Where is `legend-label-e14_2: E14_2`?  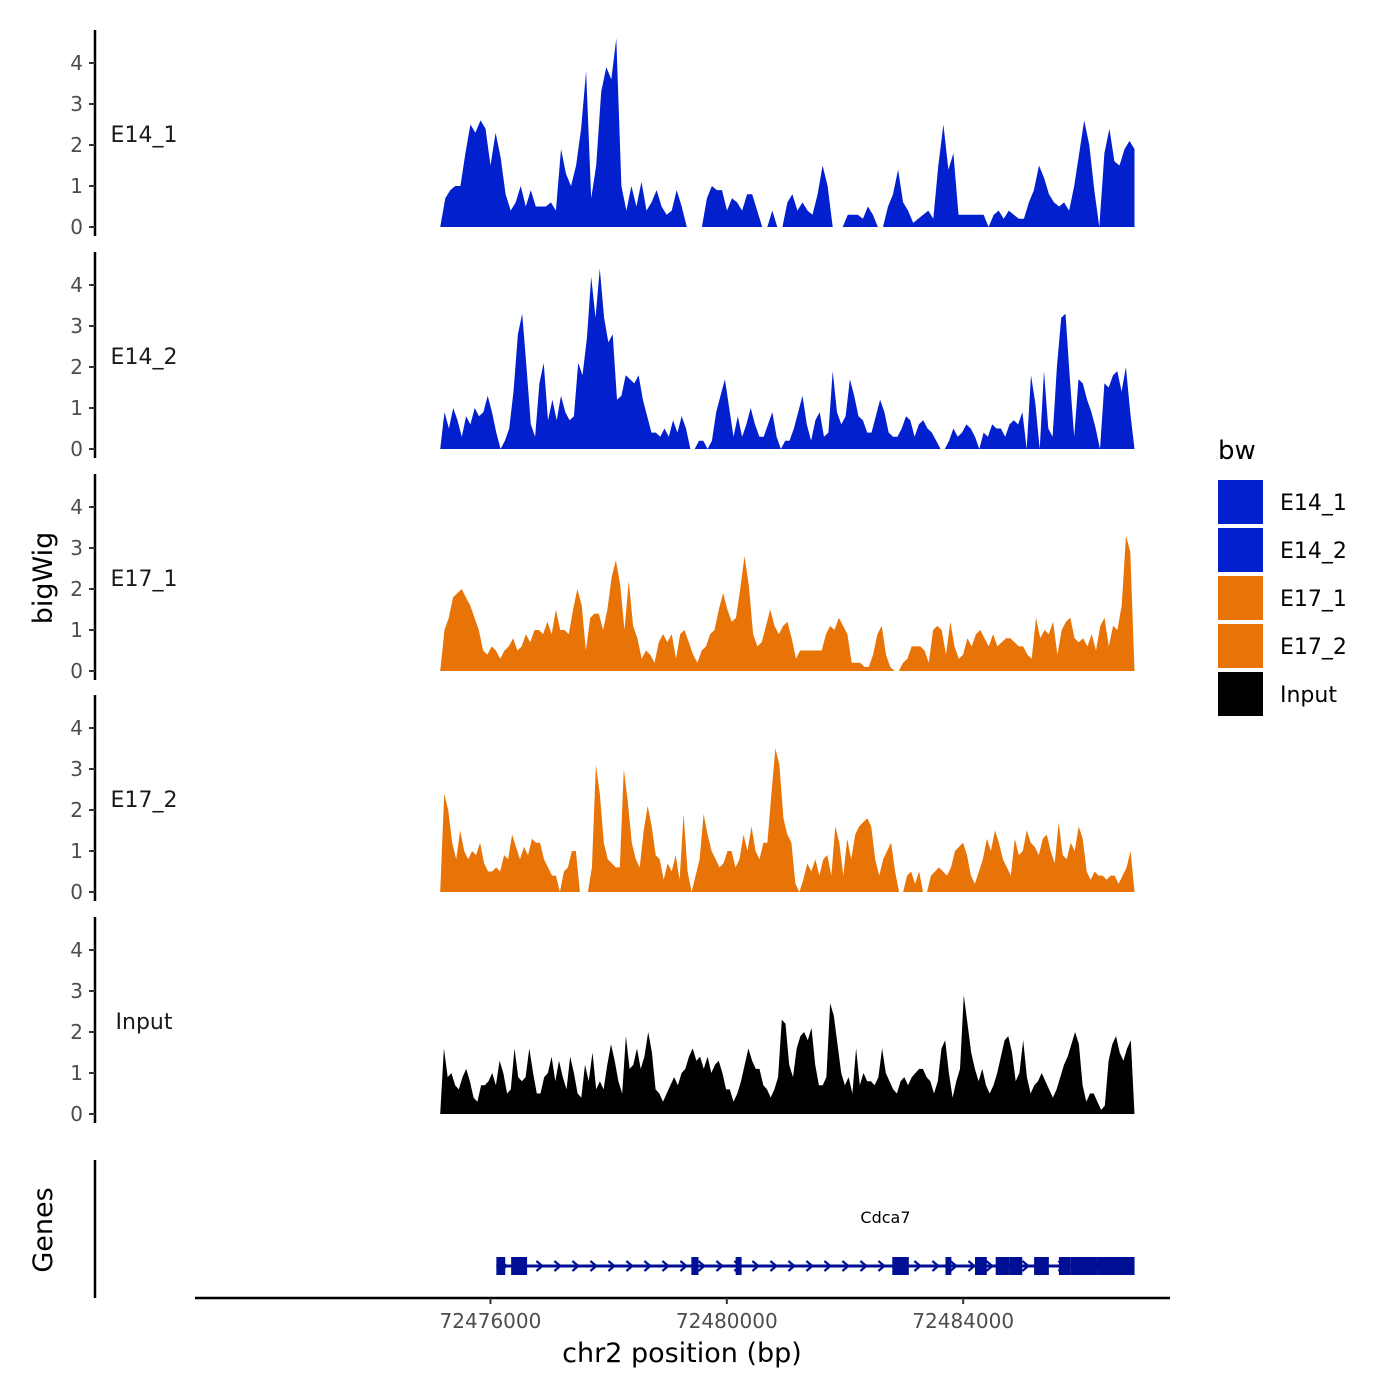 legend-label-e14_2: E14_2 is located at coordinates (1313, 551).